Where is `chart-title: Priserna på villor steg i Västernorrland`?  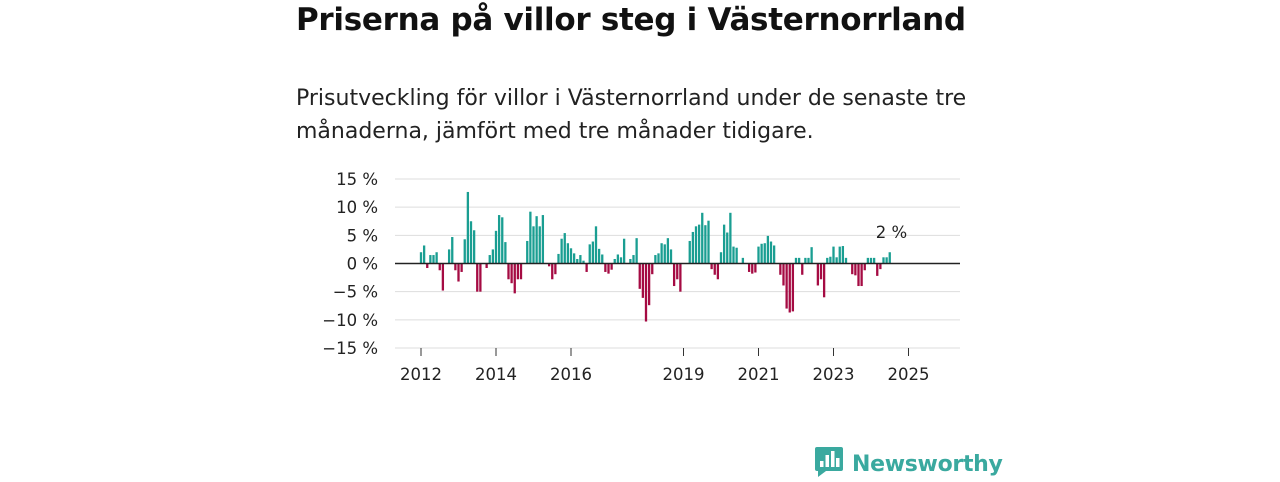 chart-title: Priserna på villor steg i Västernorrland is located at coordinates (631, 20).